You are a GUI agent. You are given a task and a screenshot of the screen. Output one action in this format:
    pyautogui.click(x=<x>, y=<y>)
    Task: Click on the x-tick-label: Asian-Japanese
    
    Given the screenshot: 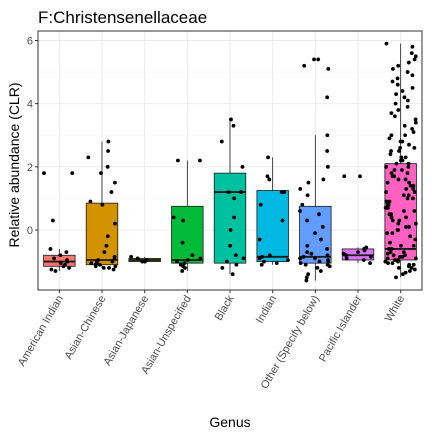 What is the action you would take?
    pyautogui.click(x=126, y=331)
    